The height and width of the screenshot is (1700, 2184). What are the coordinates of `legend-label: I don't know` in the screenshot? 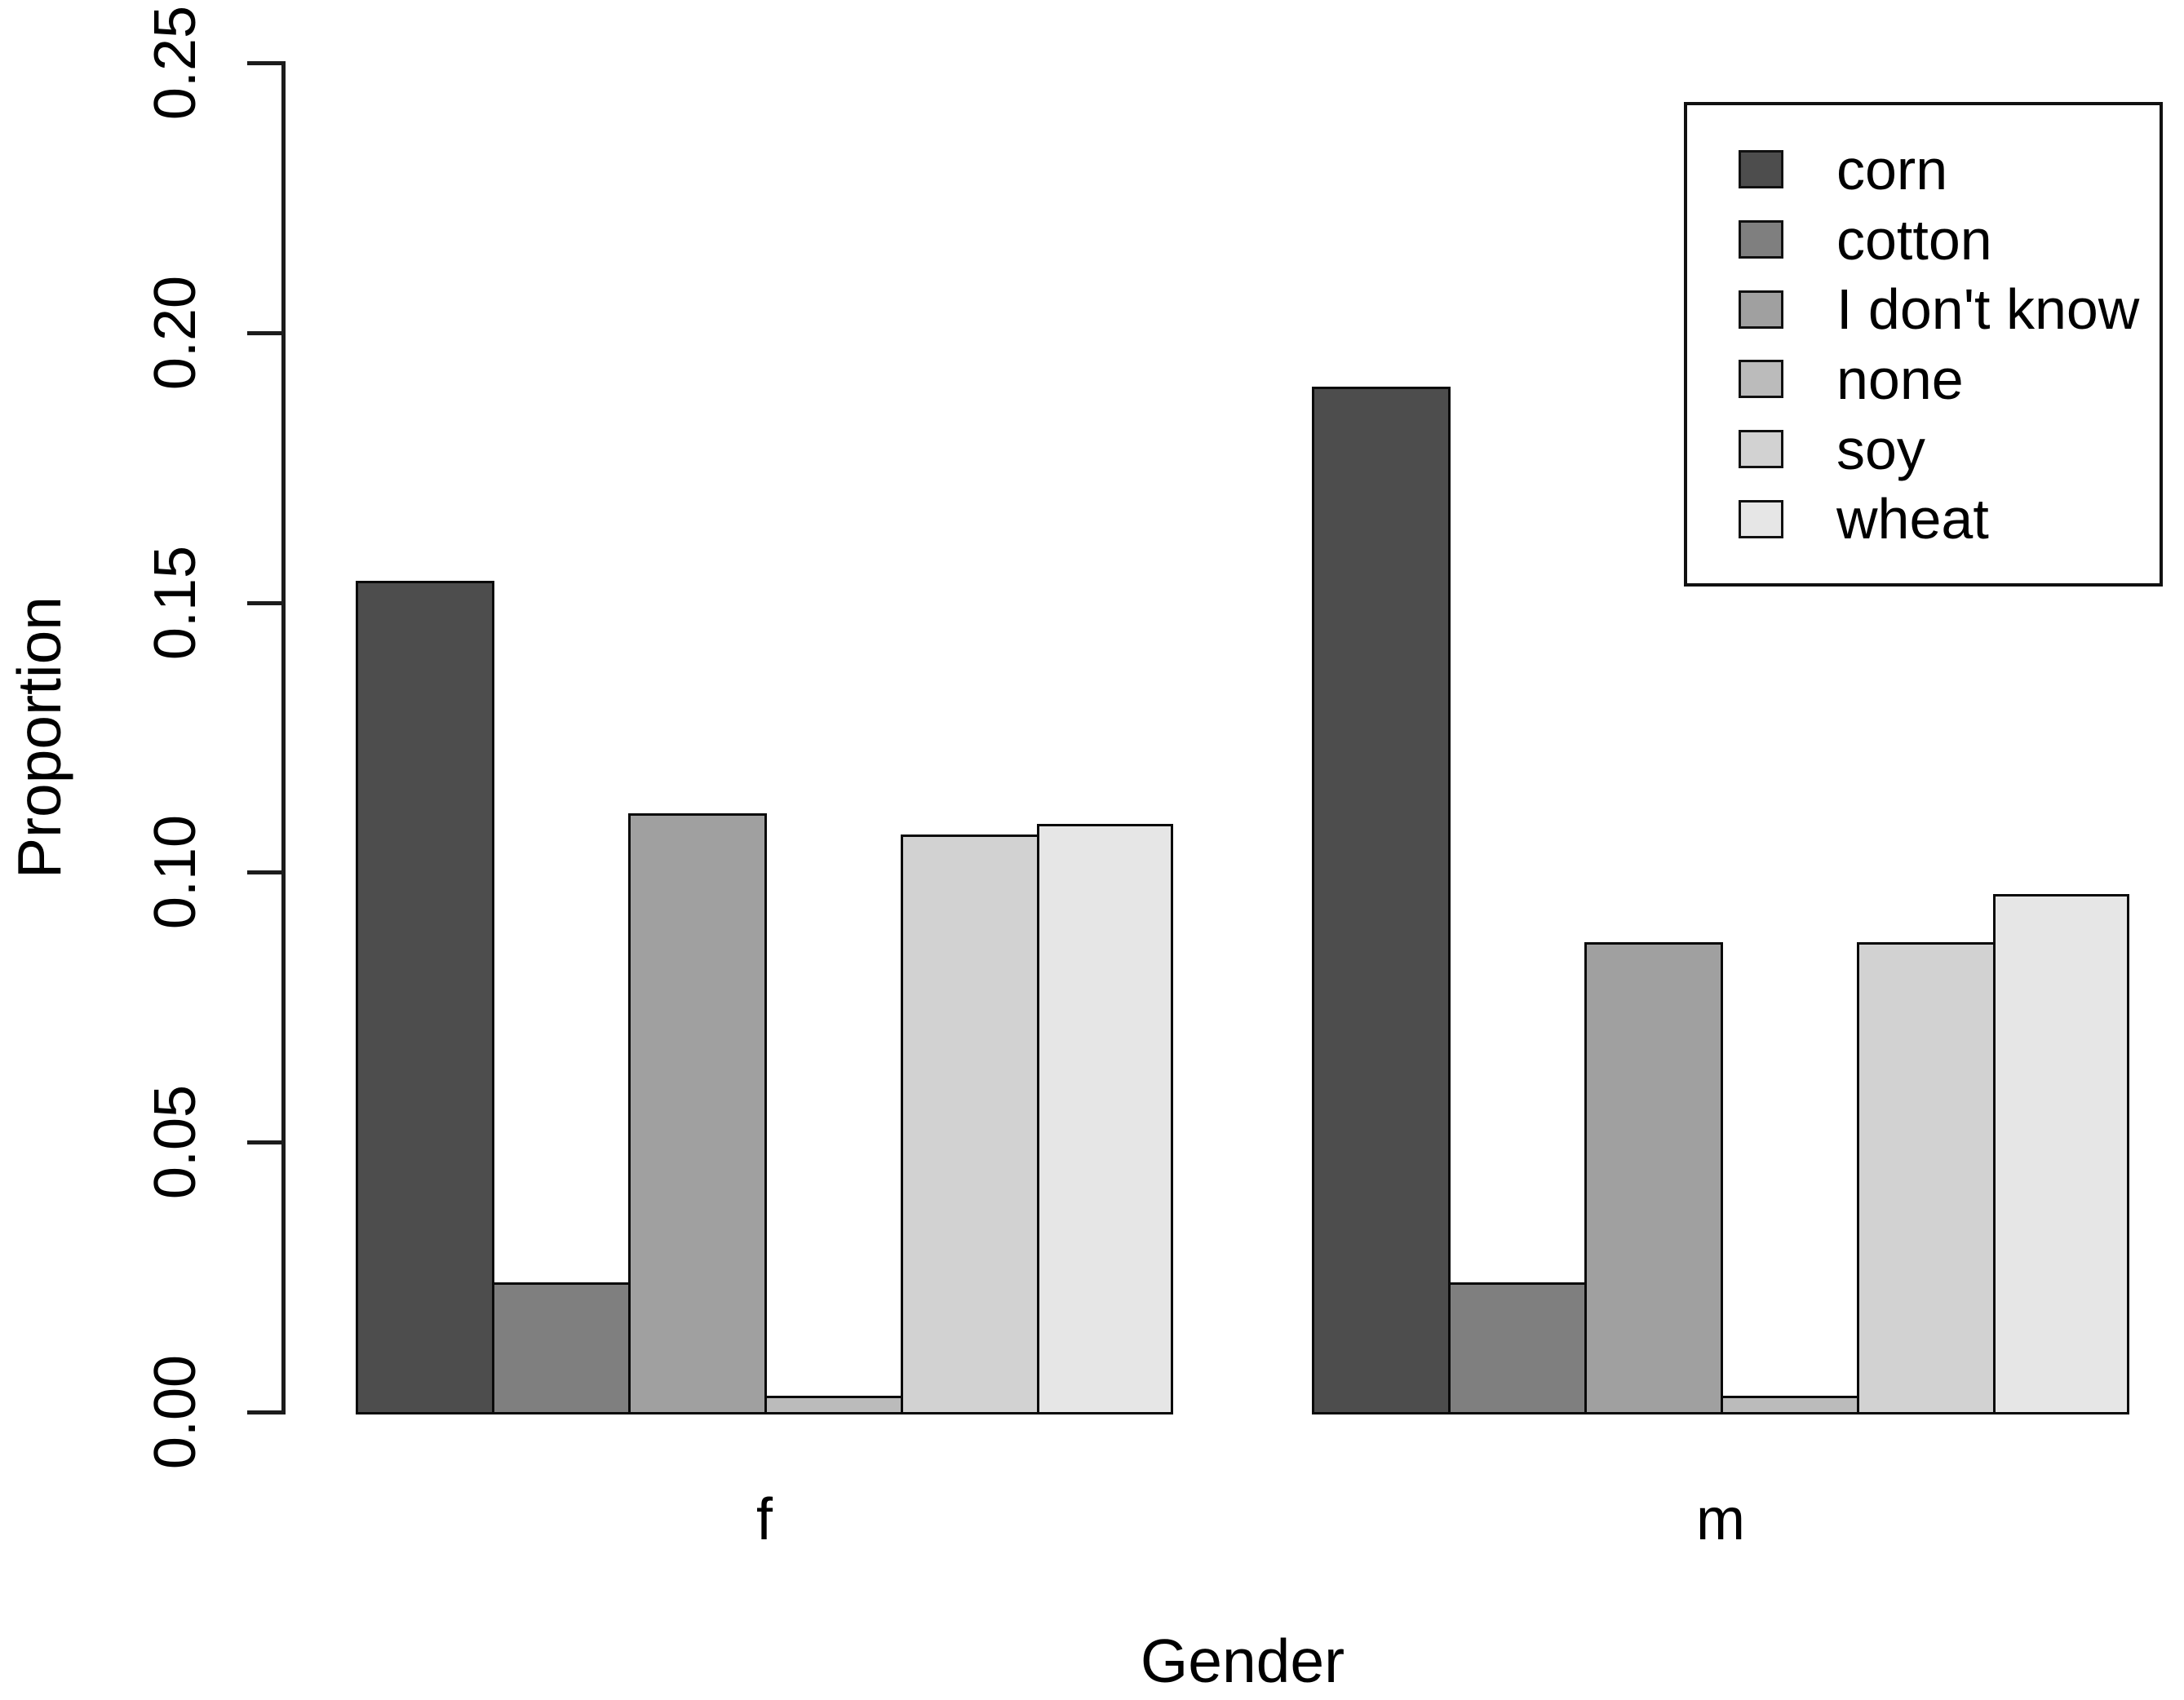 It's located at (1988, 309).